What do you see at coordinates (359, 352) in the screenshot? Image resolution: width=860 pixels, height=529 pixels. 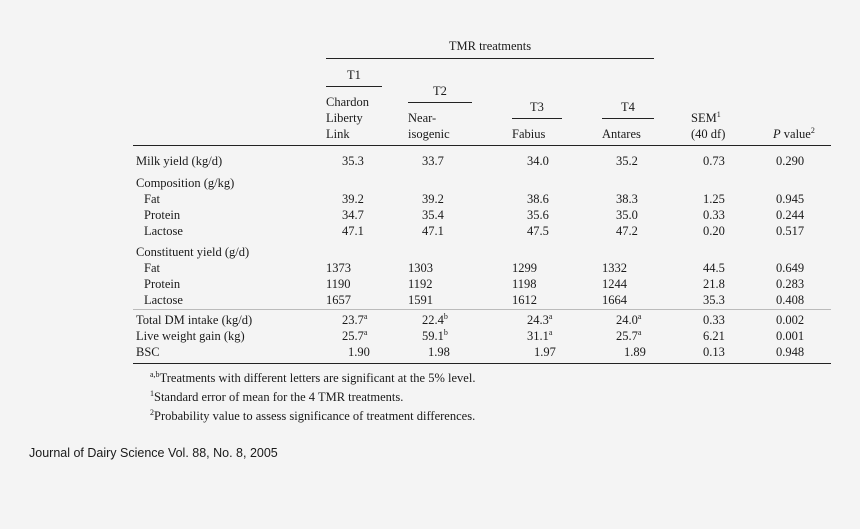 I see `cell: 1.90` at bounding box center [359, 352].